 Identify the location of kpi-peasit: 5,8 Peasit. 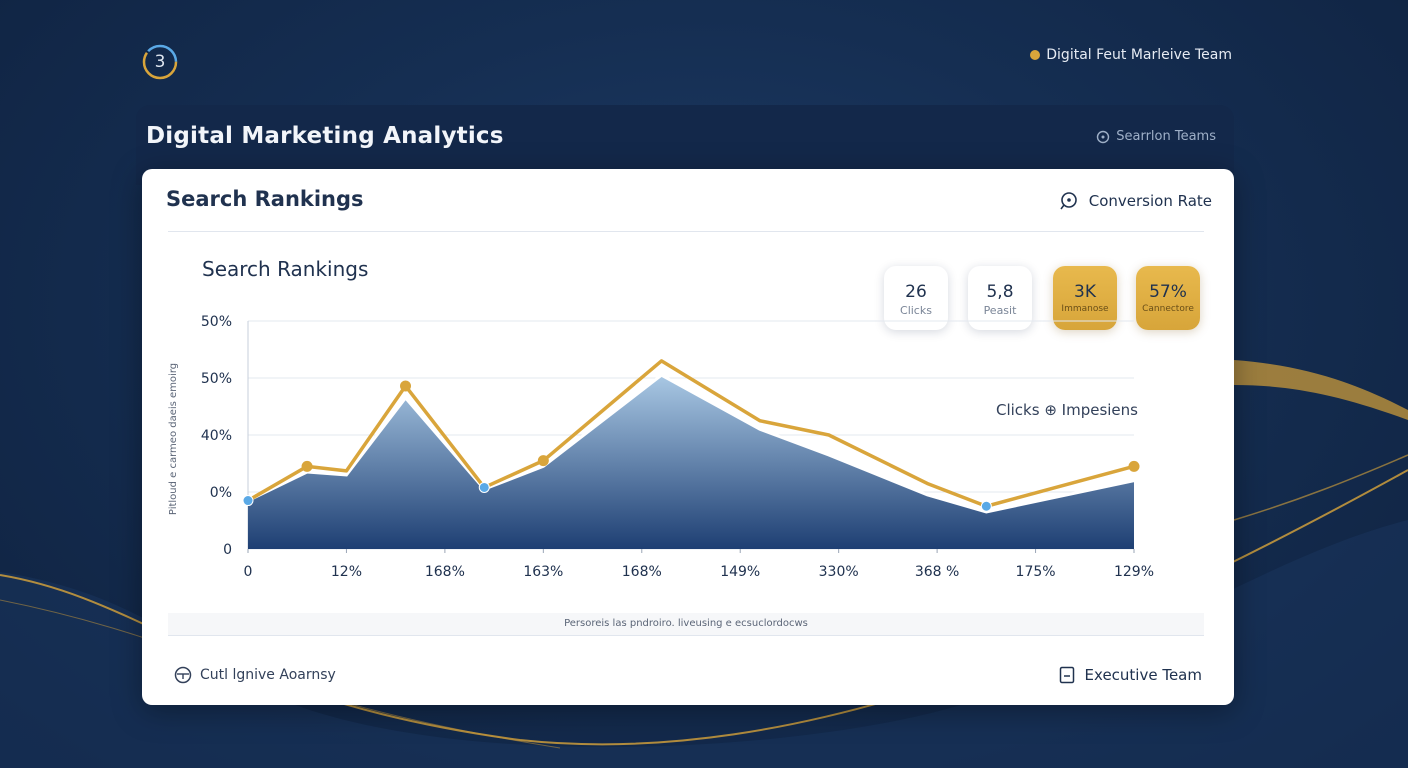
(1000, 298).